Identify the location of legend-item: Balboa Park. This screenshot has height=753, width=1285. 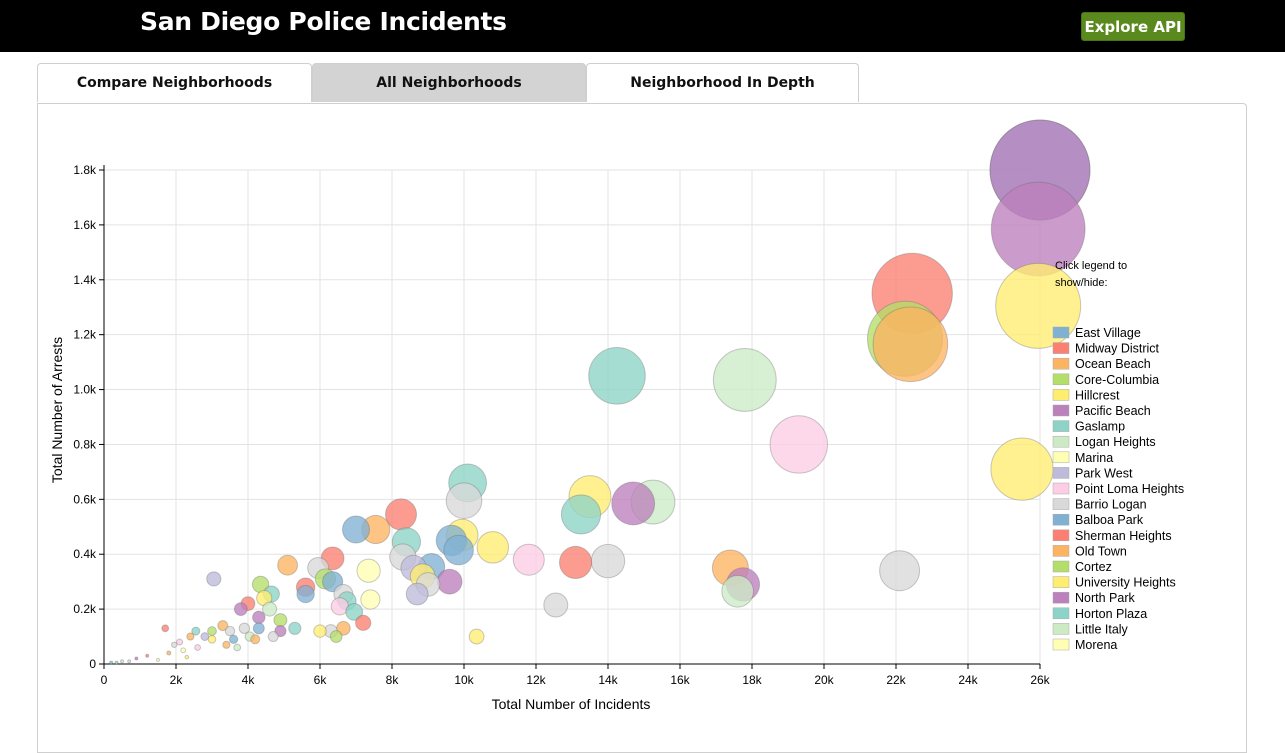
(1098, 520).